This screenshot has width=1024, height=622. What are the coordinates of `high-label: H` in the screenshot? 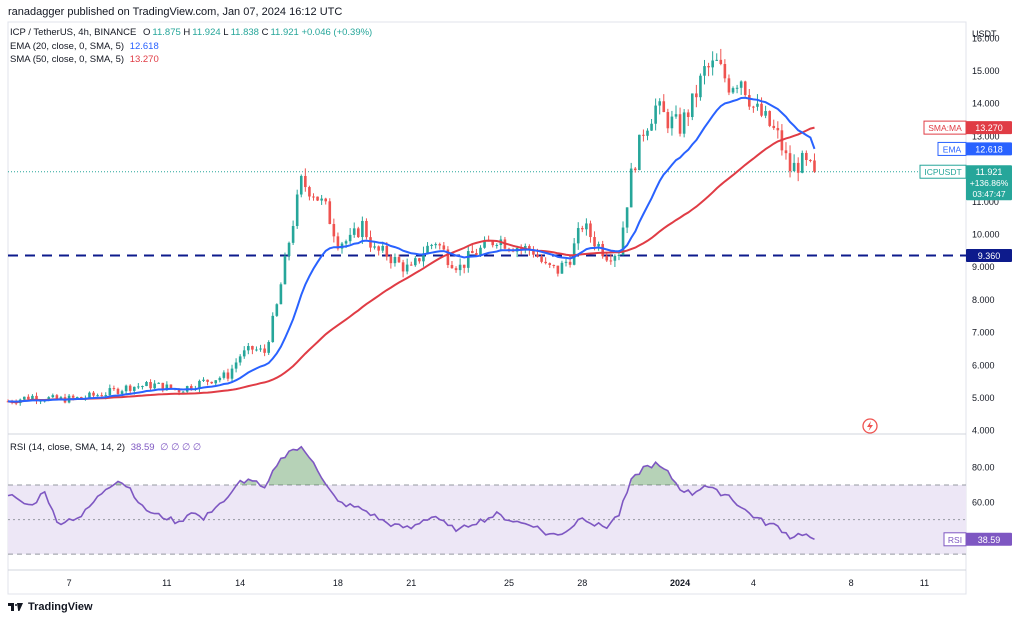 It's located at (187, 32).